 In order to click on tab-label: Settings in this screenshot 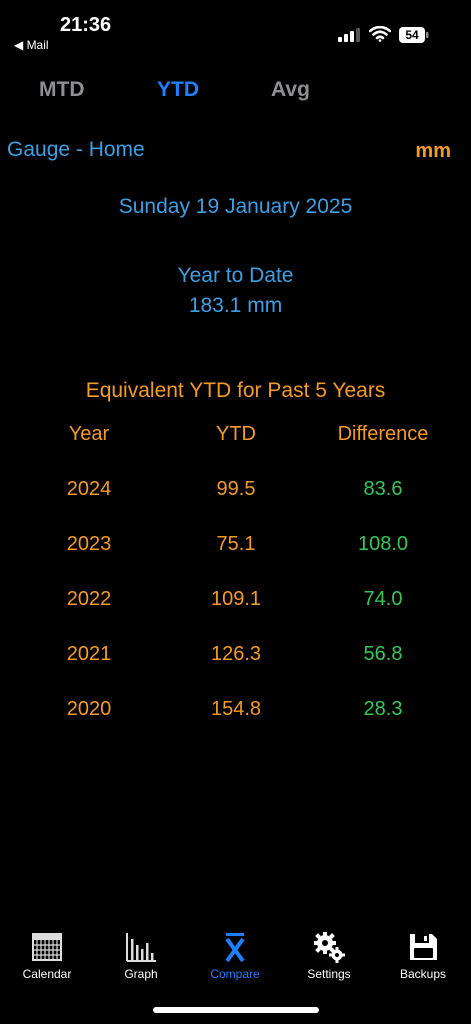, I will do `click(329, 974)`.